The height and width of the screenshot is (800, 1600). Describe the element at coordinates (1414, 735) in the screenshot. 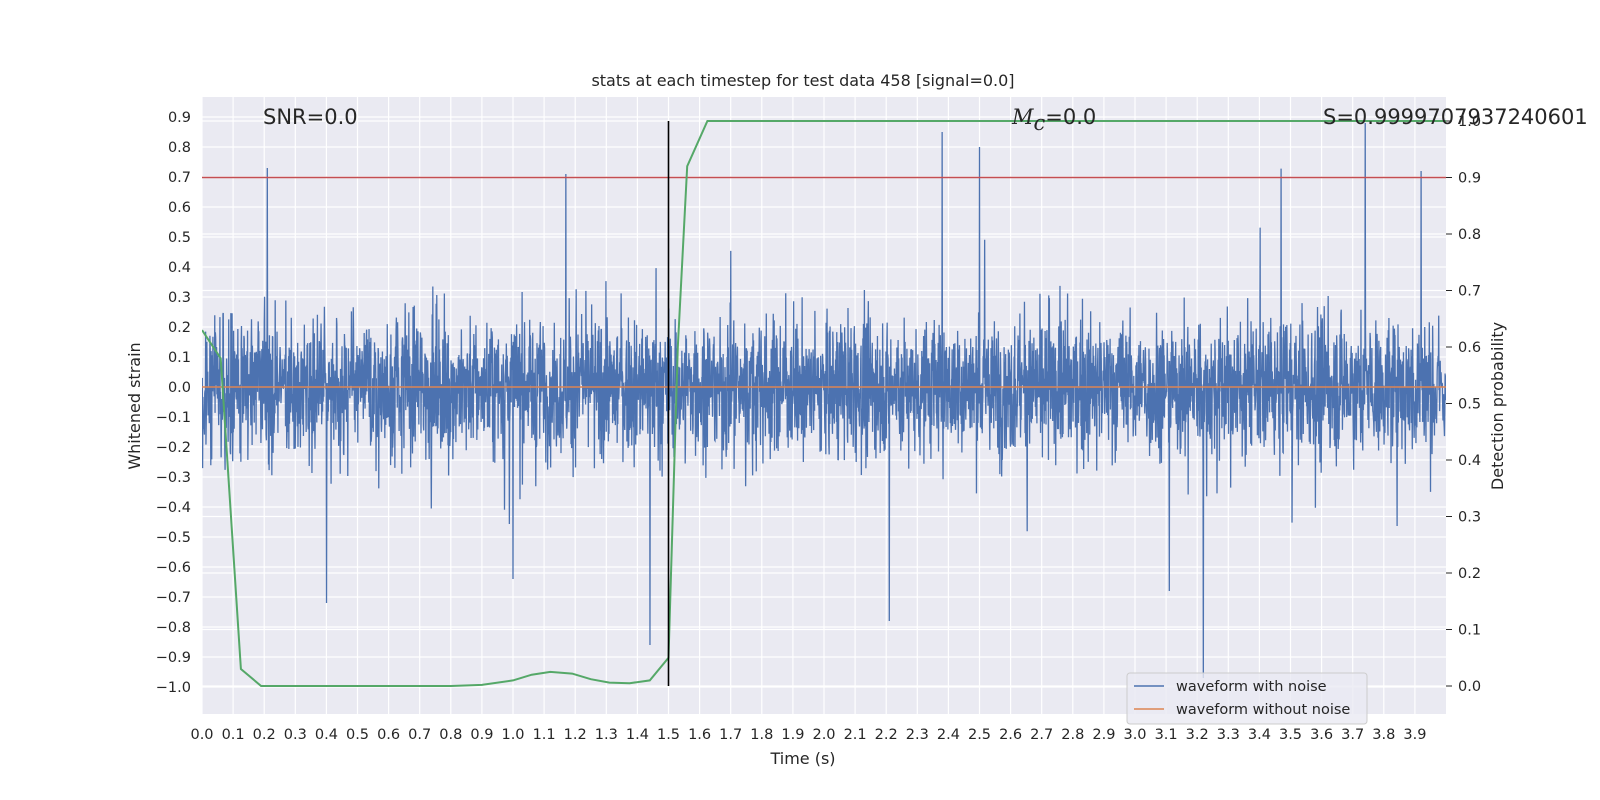

I see `x-tick-label: 3.9` at that location.